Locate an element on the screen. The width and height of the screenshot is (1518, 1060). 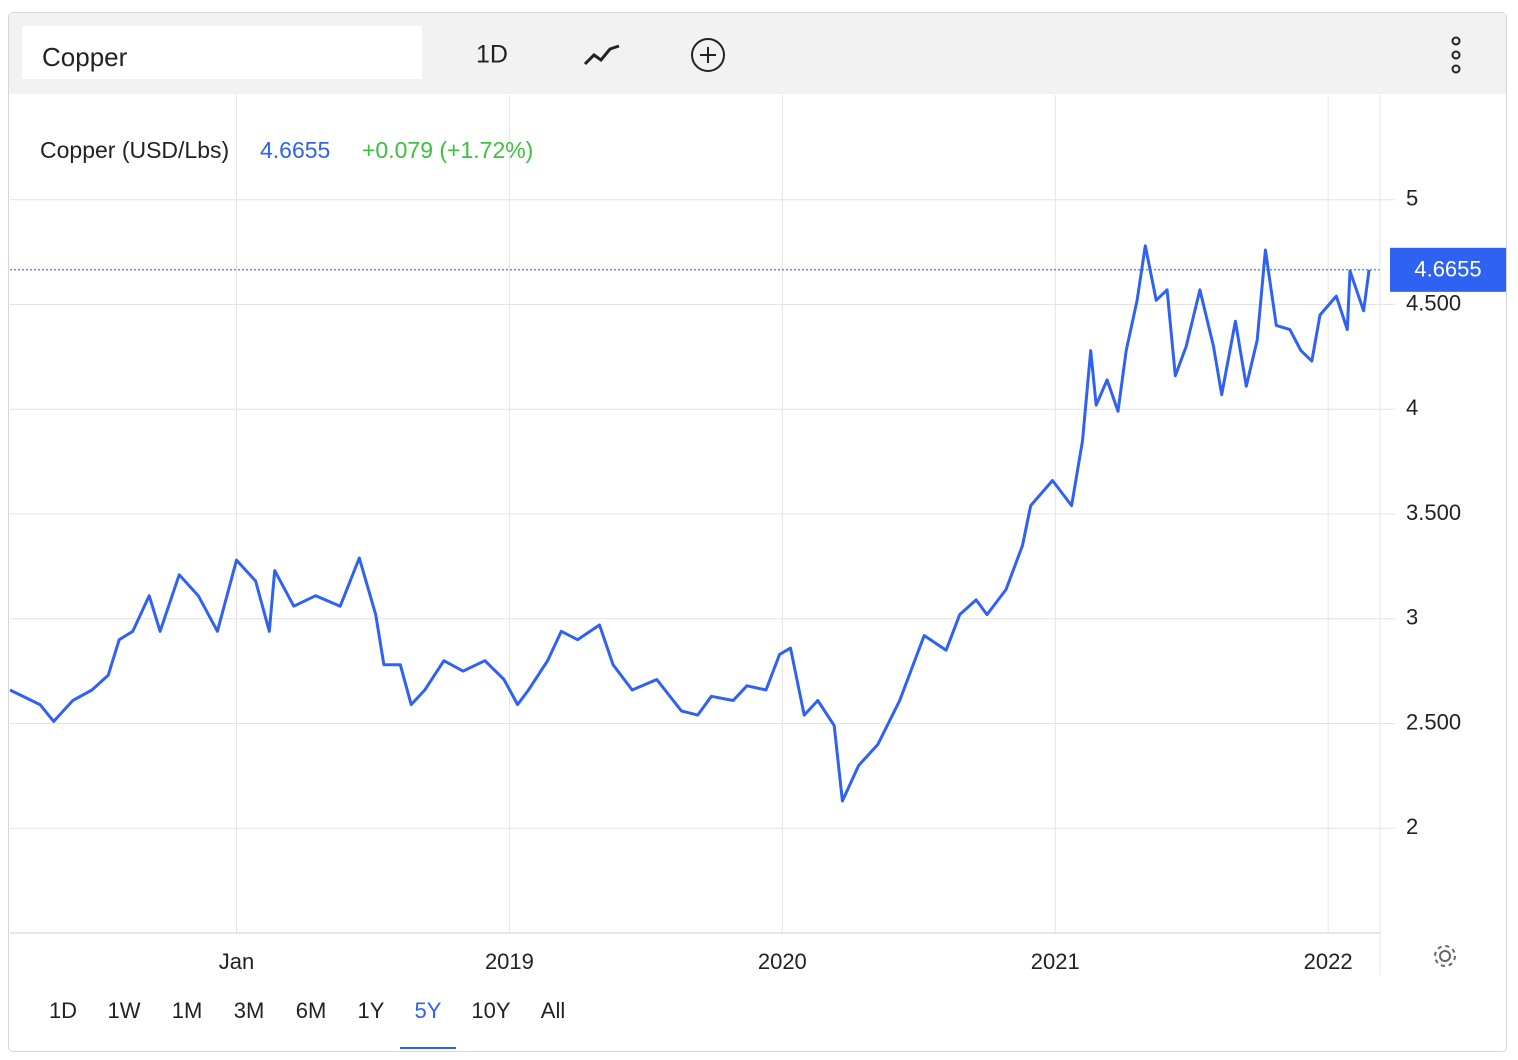
search-text: Copper is located at coordinates (85, 57).